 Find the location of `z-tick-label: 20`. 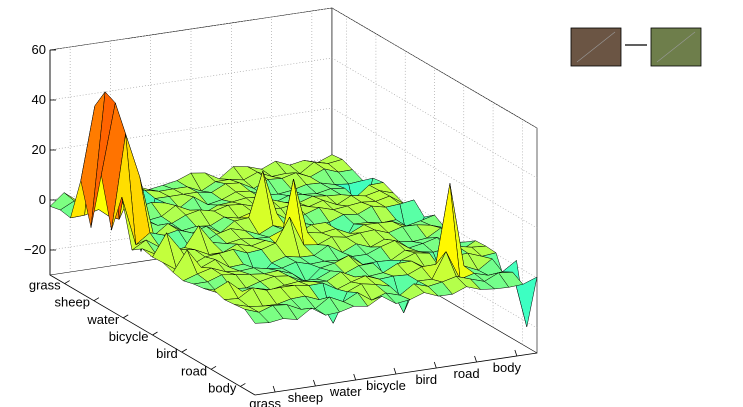

z-tick-label: 20 is located at coordinates (39, 149).